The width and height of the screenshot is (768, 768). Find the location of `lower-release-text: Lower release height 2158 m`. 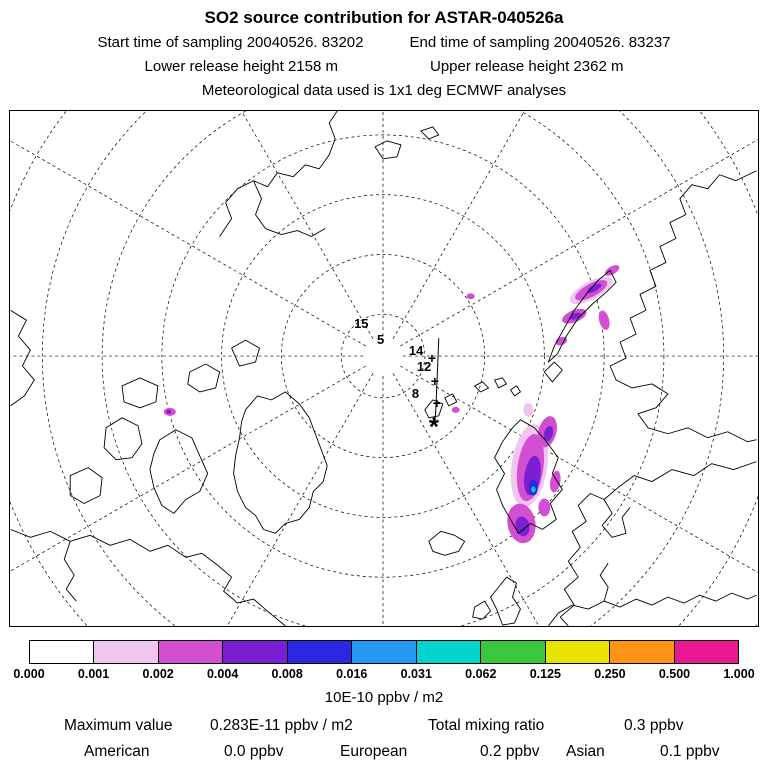

lower-release-text: Lower release height 2158 m is located at coordinates (241, 66).